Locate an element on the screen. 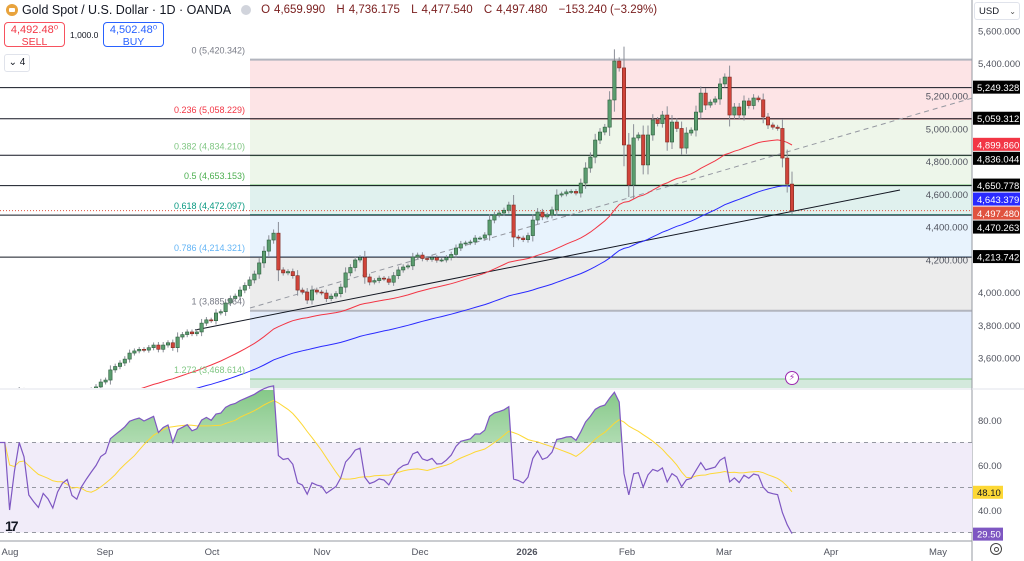 This screenshot has height=561, width=1024. price-tick: 3,800.000 is located at coordinates (999, 326).